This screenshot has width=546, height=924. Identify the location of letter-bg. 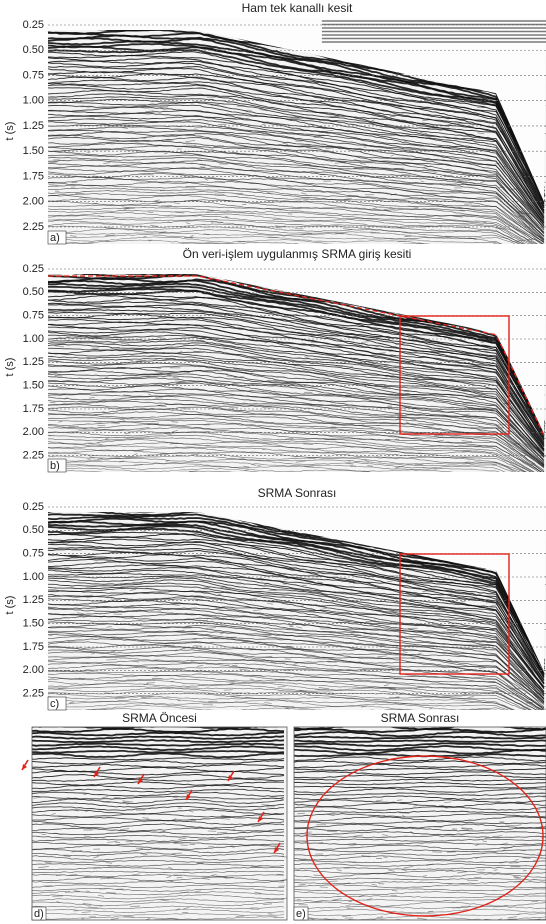
(57, 237).